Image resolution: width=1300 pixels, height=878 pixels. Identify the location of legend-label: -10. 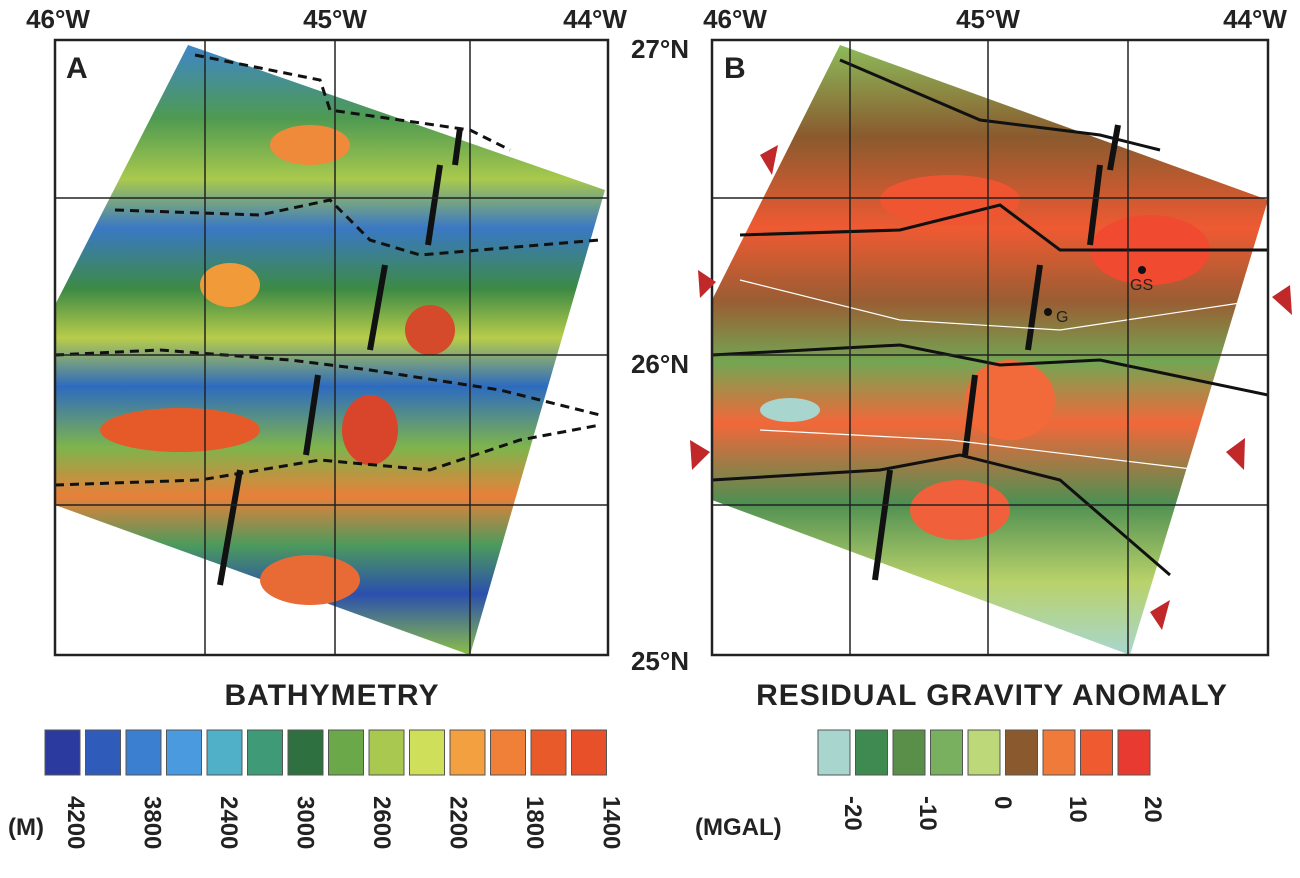
(927, 813).